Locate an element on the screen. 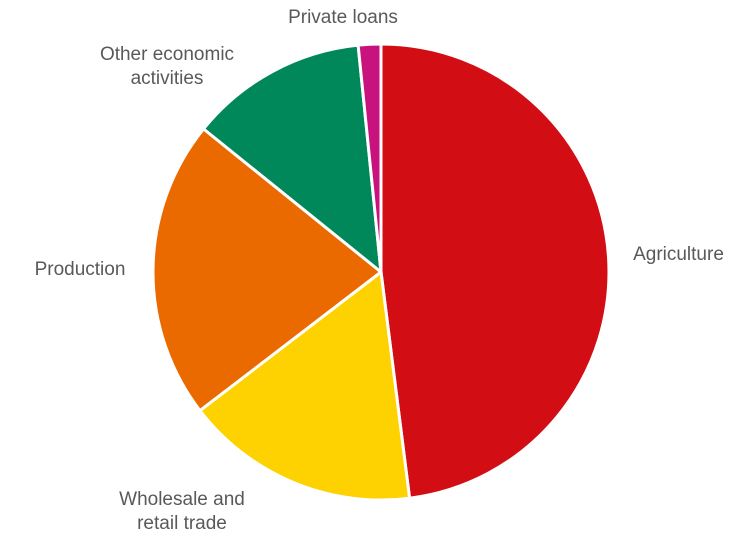 This screenshot has width=745, height=542. pie-slice-other-economic-activities is located at coordinates (292, 158).